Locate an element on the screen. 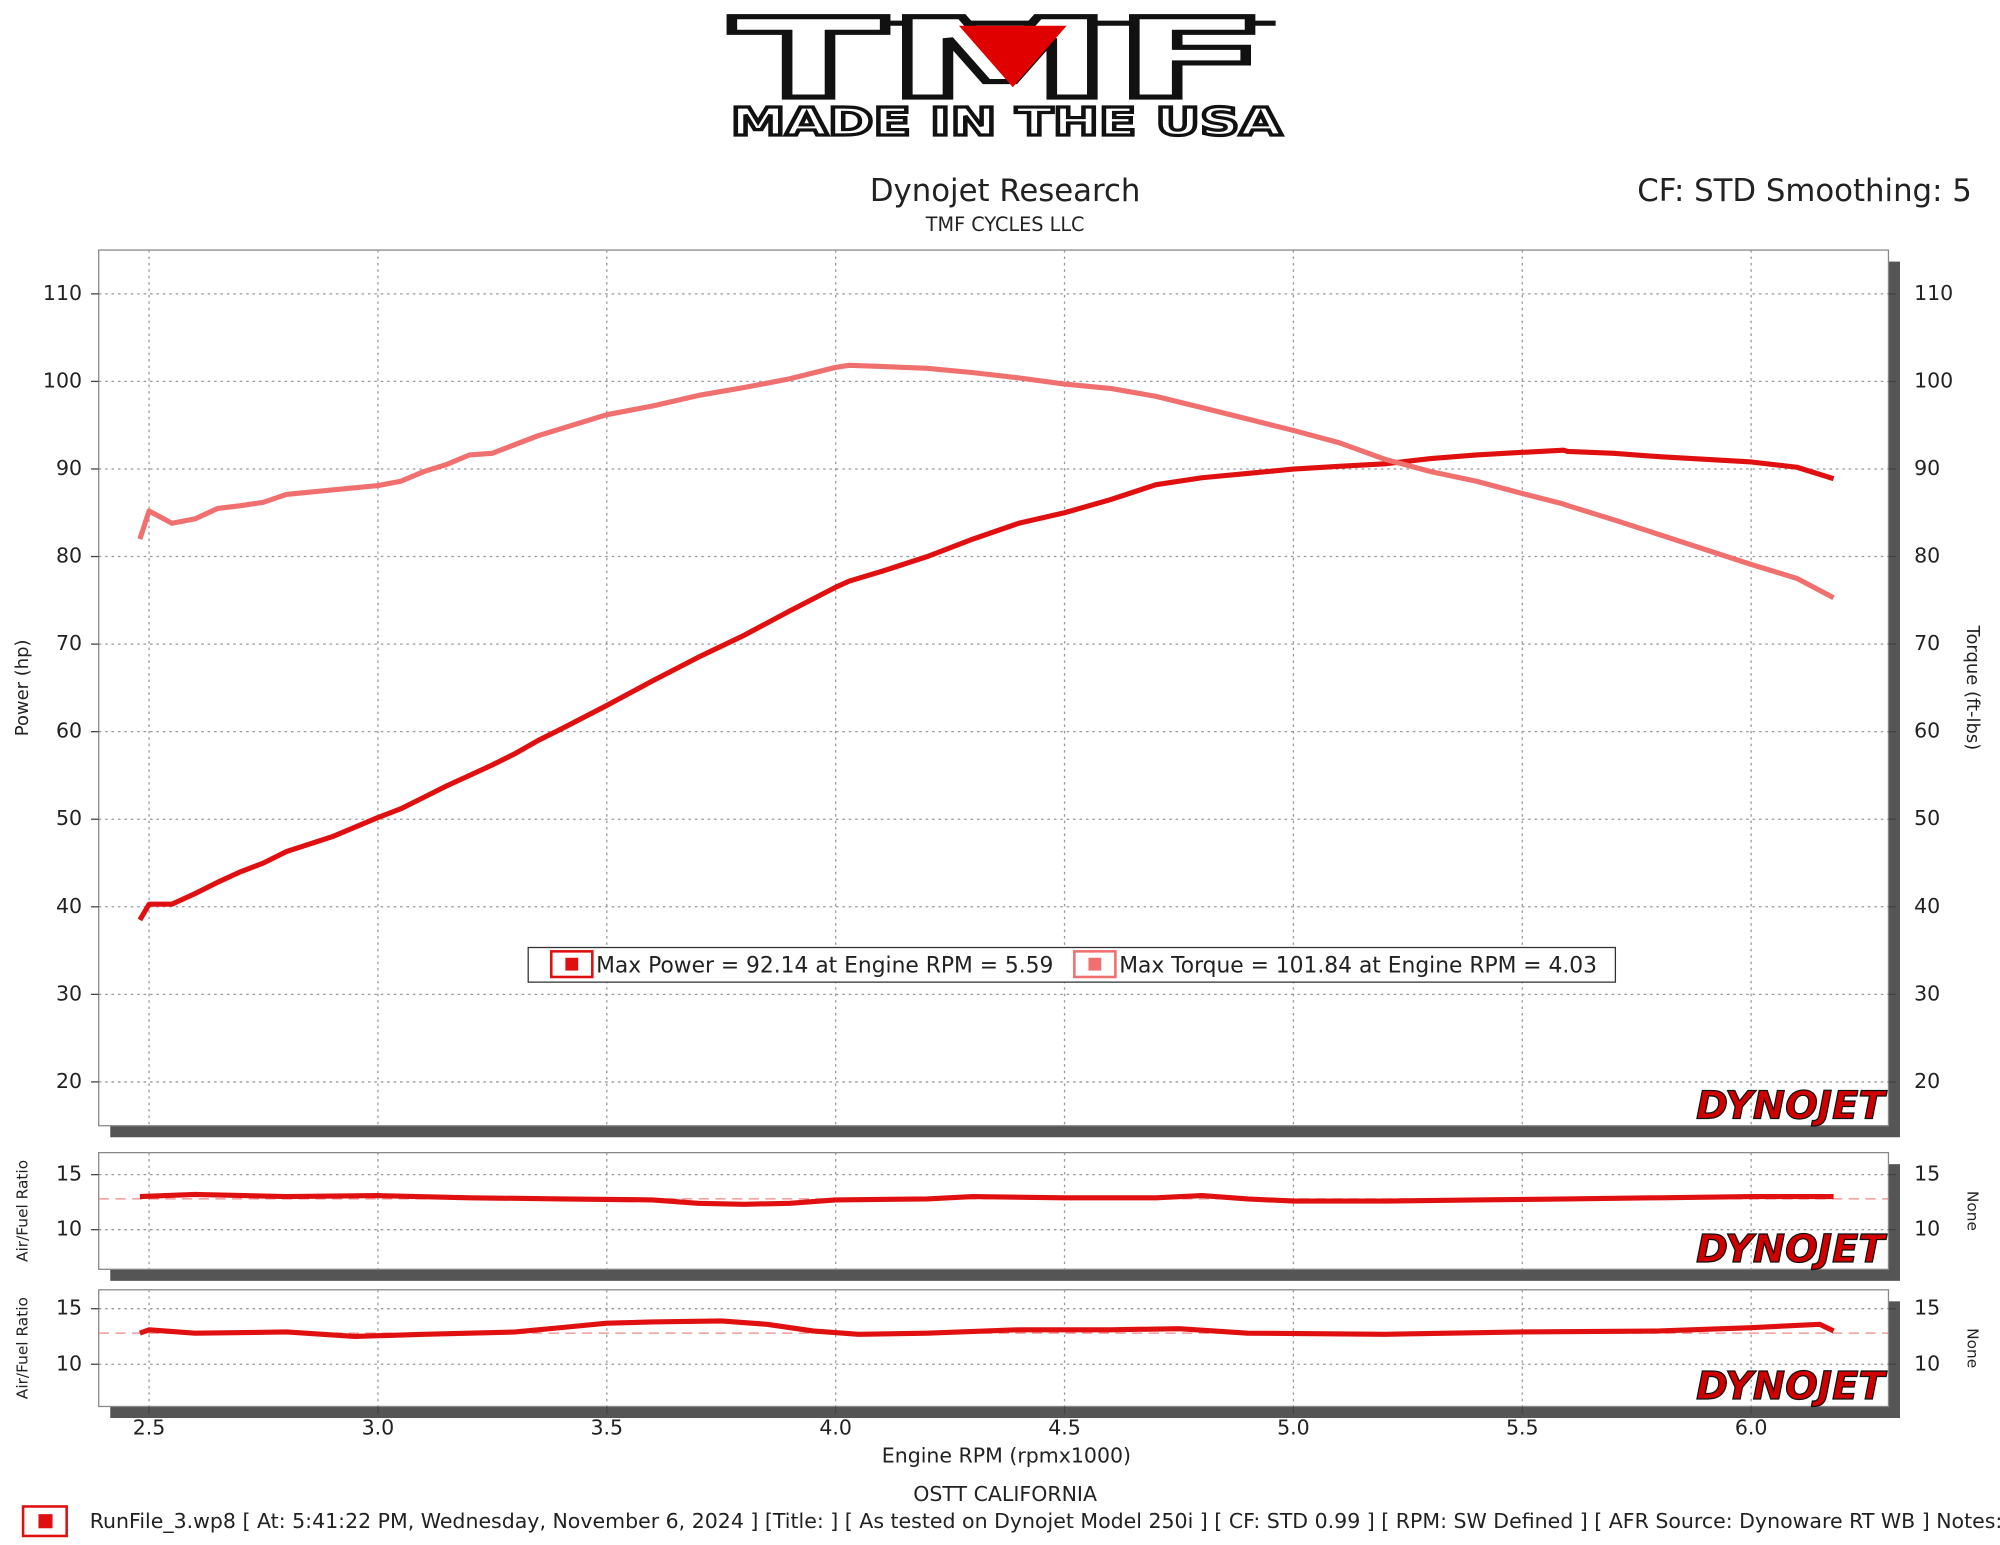  run-icon-fill is located at coordinates (45, 1521).